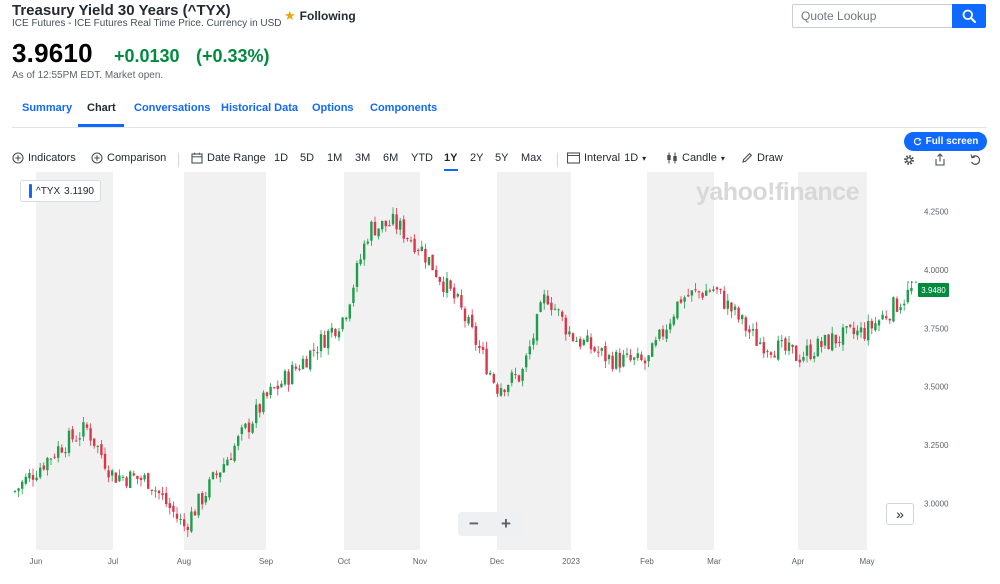 This screenshot has width=1000, height=584. I want to click on range-1y: 1Y, so click(451, 158).